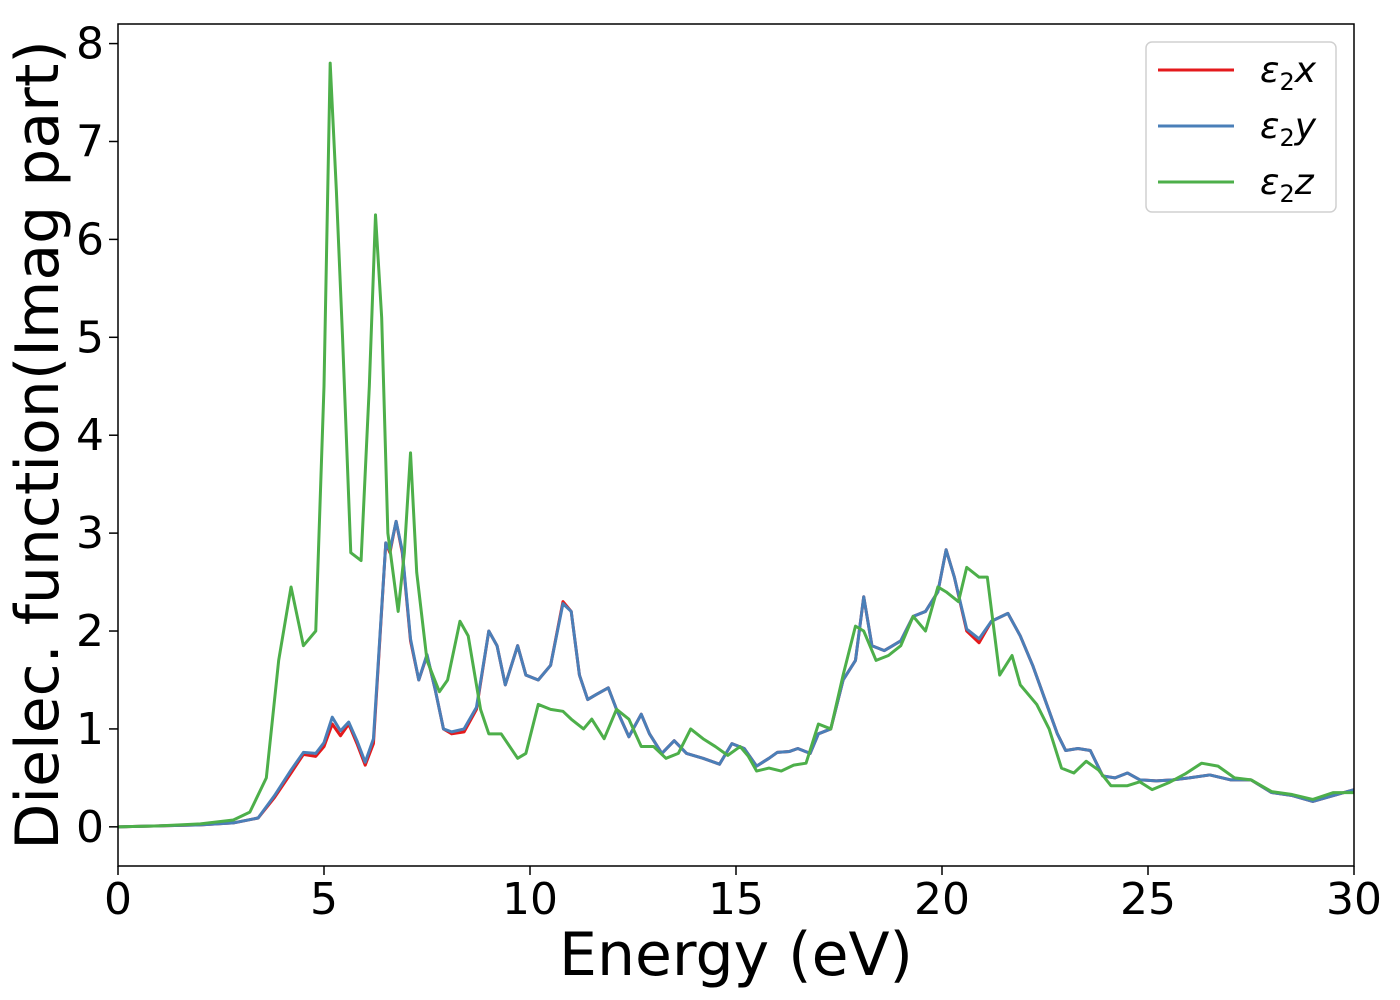 Image resolution: width=1400 pixels, height=1000 pixels. I want to click on x-tick-label: 25, so click(1148, 899).